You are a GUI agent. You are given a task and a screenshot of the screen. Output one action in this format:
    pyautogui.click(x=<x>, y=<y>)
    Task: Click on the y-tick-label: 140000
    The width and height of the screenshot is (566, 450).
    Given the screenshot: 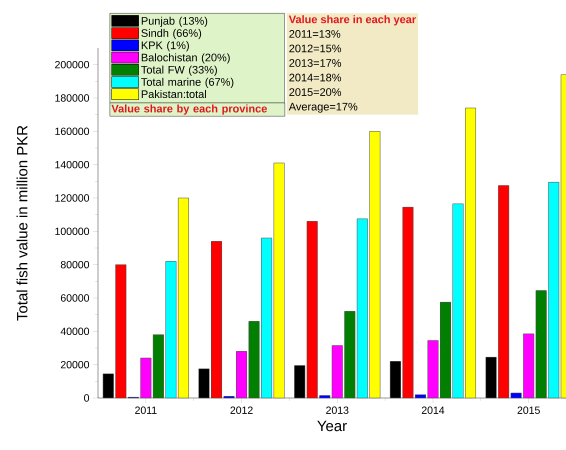 What is the action you would take?
    pyautogui.click(x=72, y=164)
    